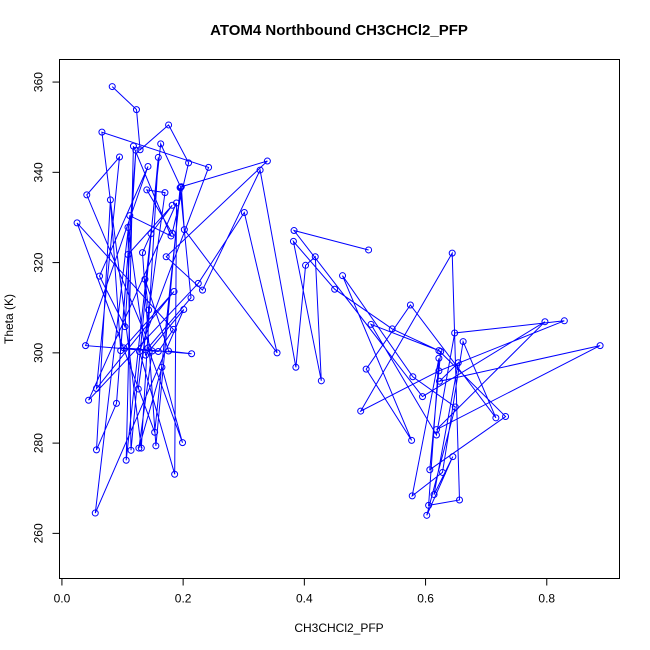 The width and height of the screenshot is (650, 650). Describe the element at coordinates (46, 307) in the screenshot. I see `y-axis: 260 280 300 320 340 360` at that location.